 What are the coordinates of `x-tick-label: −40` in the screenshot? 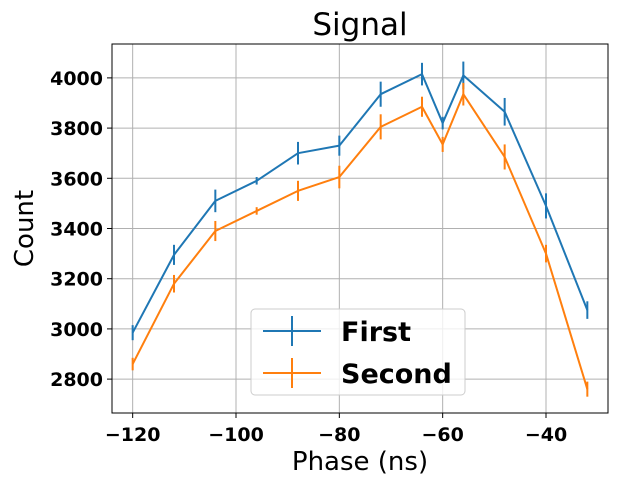 It's located at (546, 435).